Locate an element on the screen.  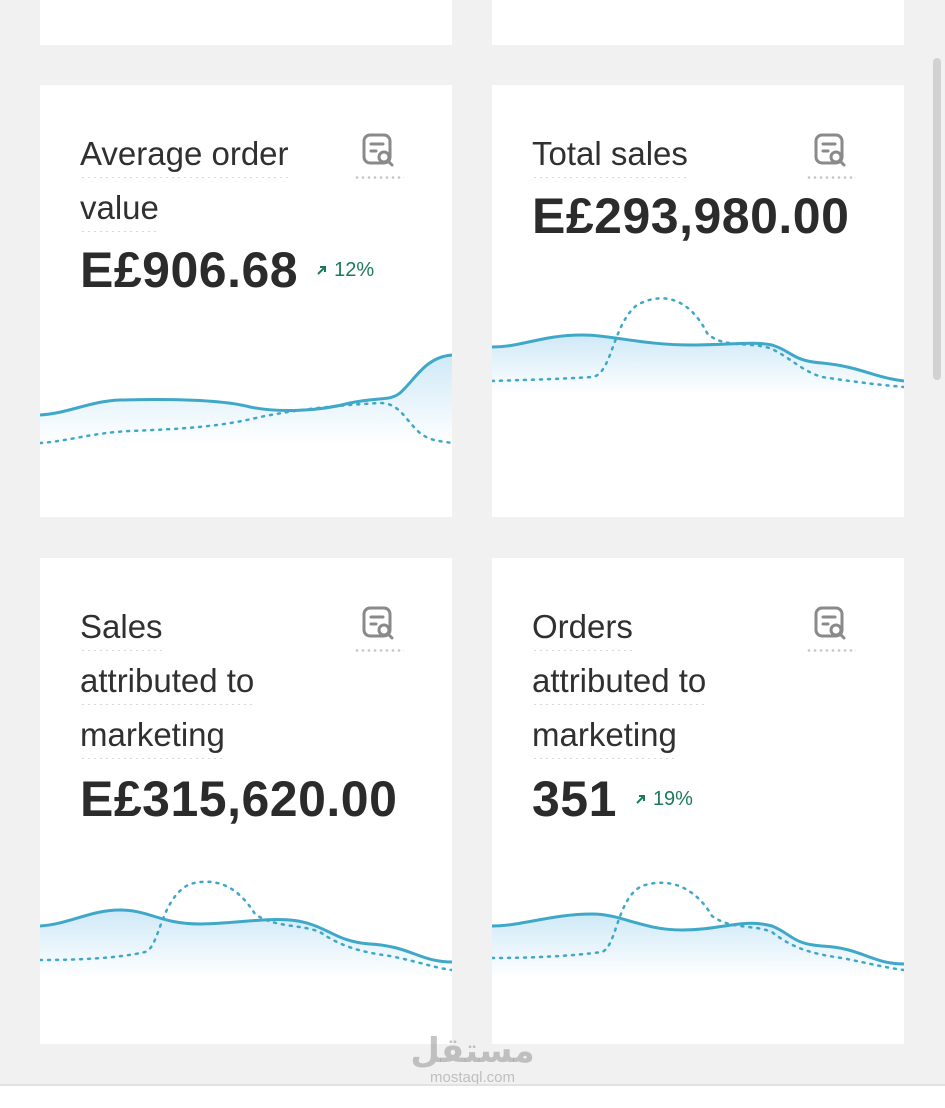
card-title: Orders attributed to marketing is located at coordinates (662, 681).